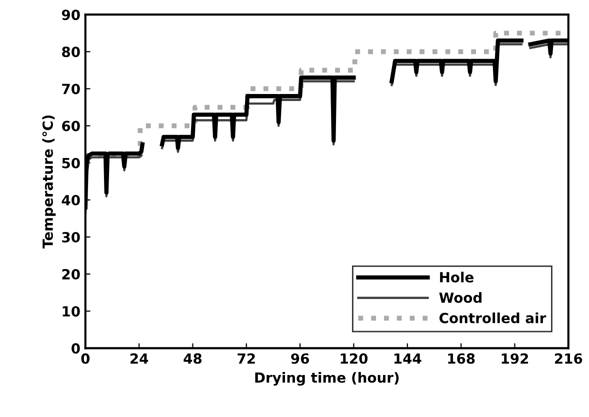  Describe the element at coordinates (493, 318) in the screenshot. I see `legend-label: Controlled air` at that location.